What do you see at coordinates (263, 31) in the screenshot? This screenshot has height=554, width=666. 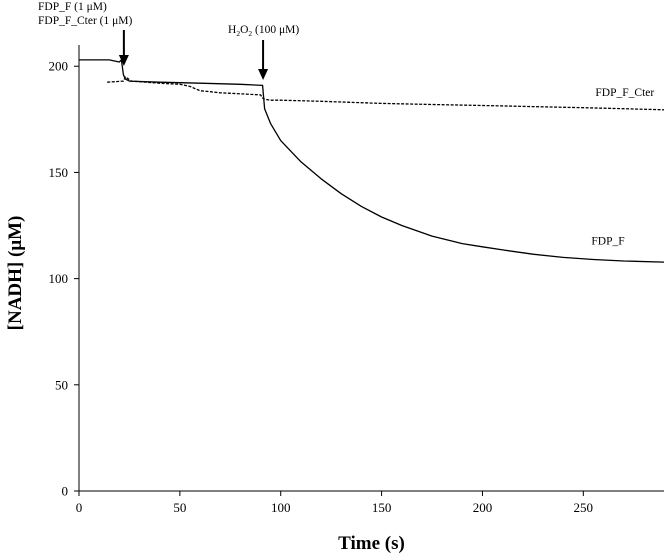 I see `h2o2-annotation: H2O2 (100 μM)` at bounding box center [263, 31].